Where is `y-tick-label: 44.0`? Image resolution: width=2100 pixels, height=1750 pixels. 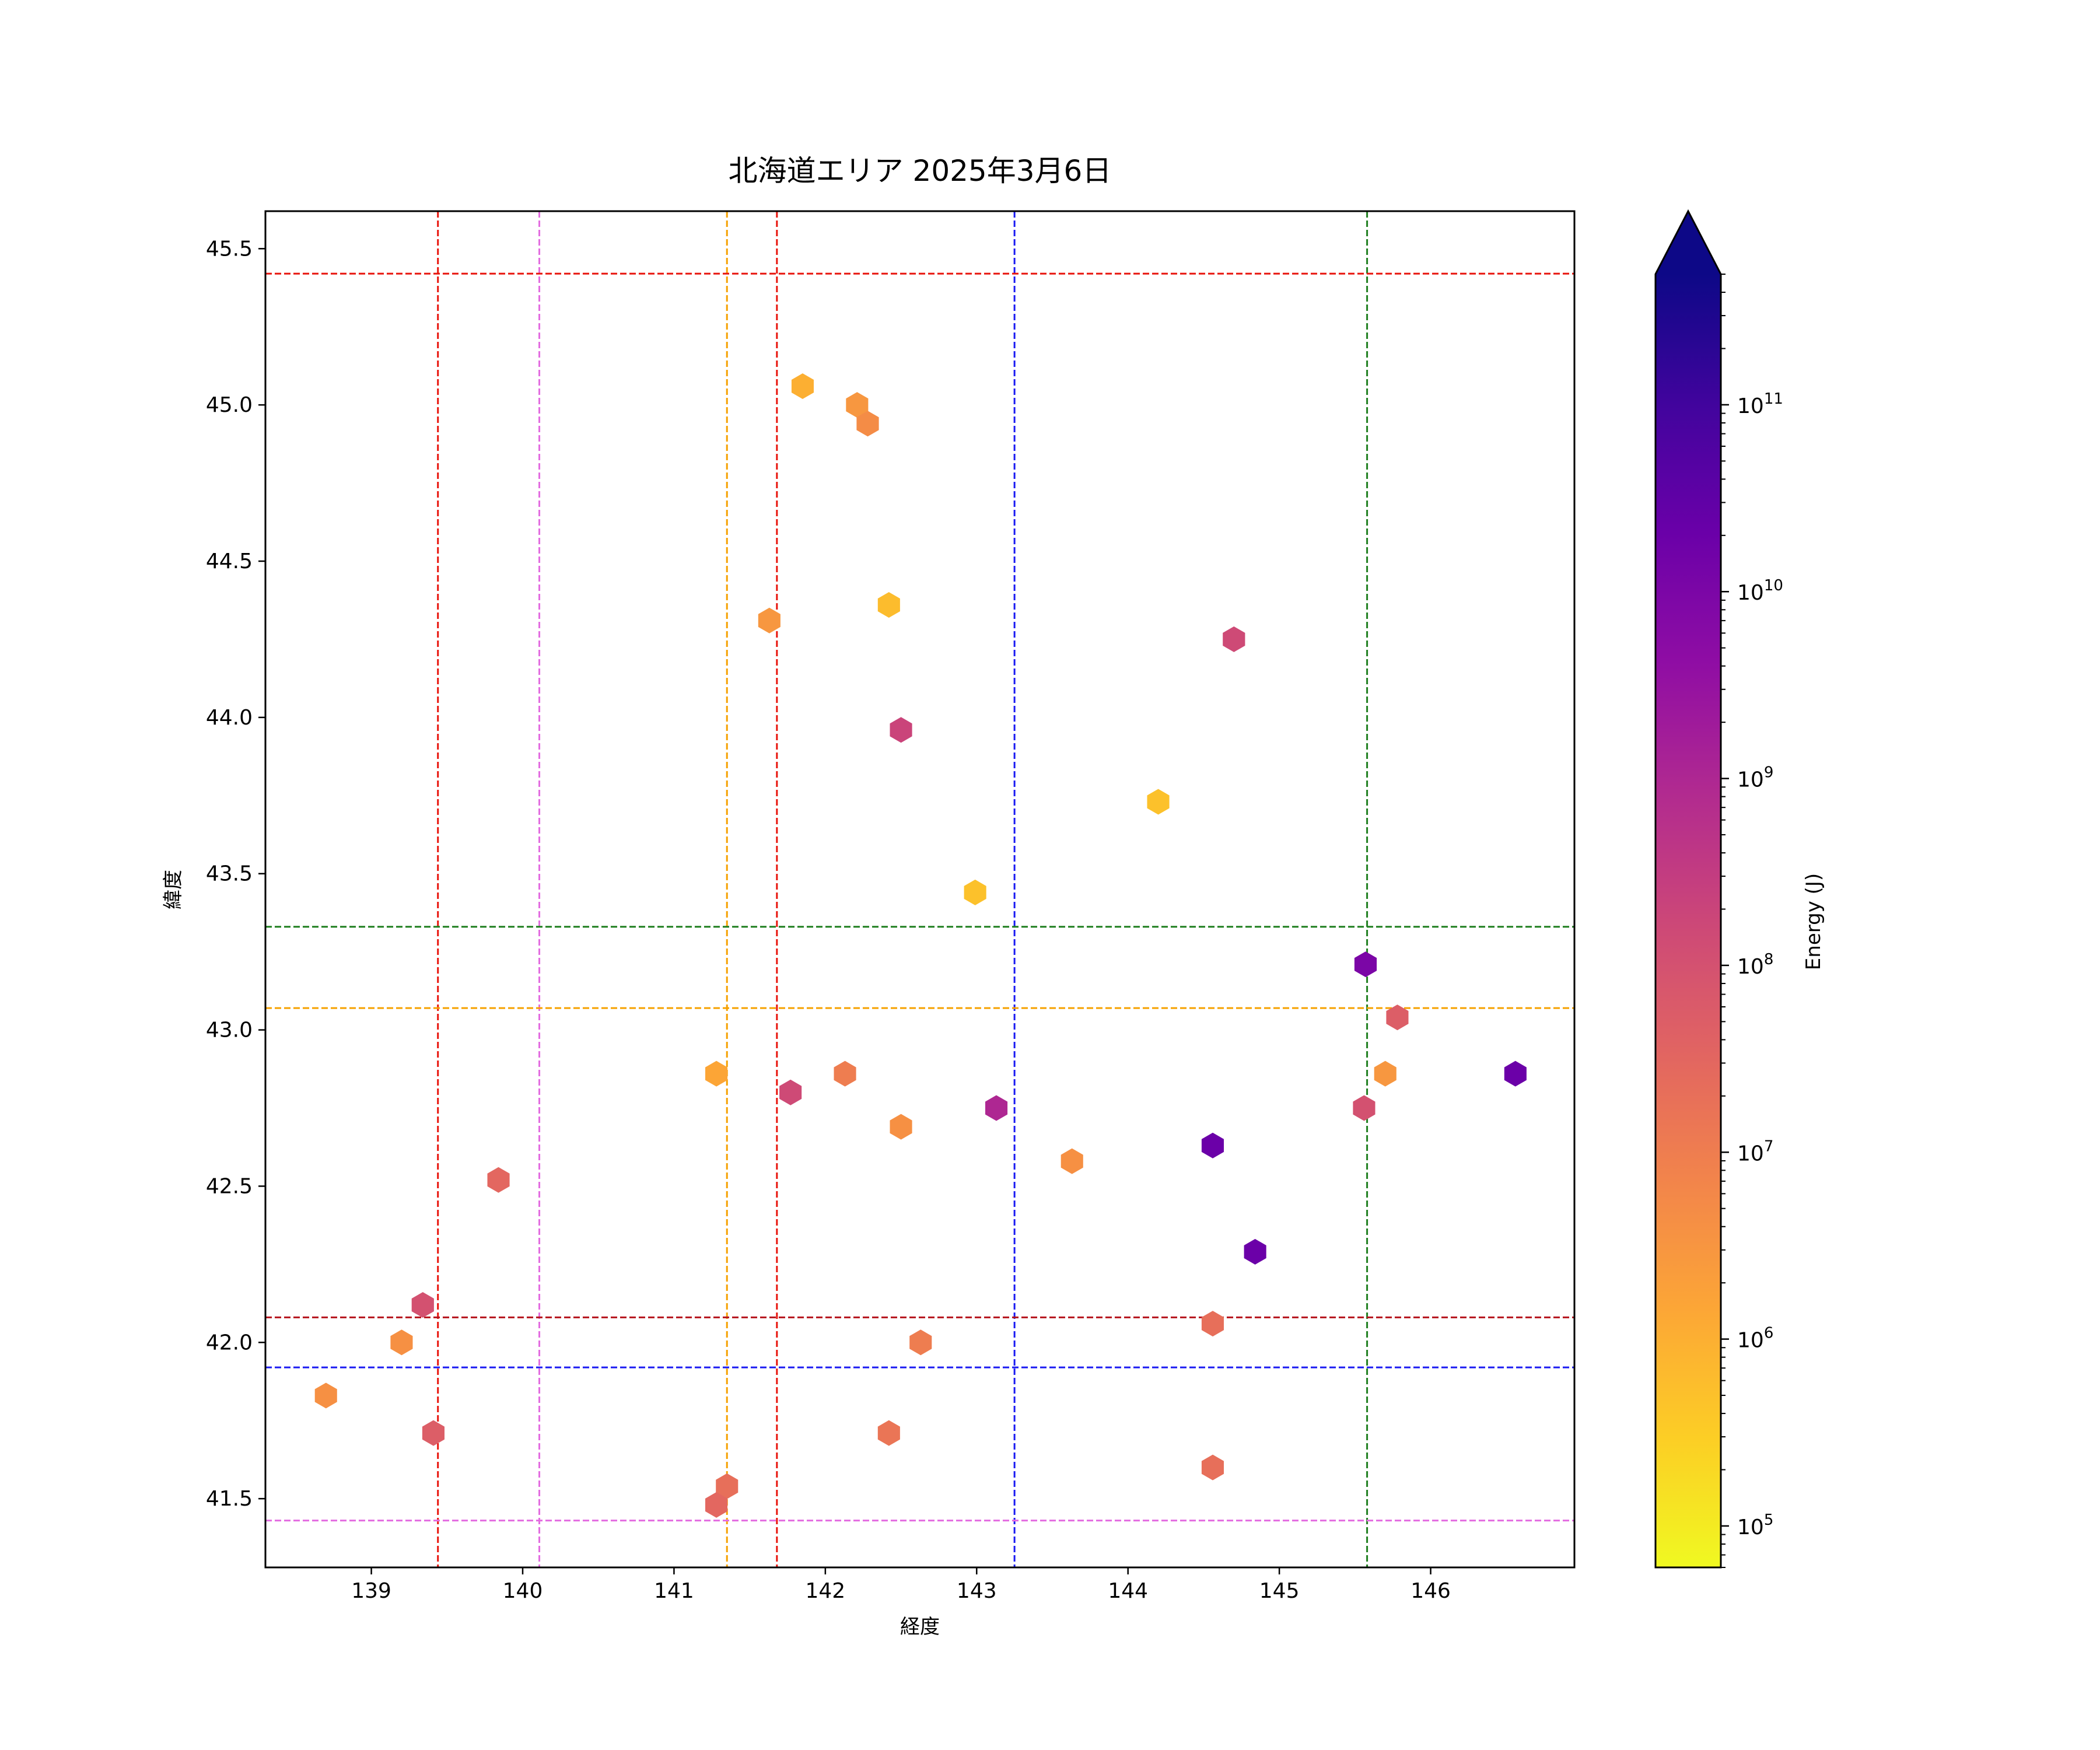
y-tick-label: 44.0 is located at coordinates (229, 718).